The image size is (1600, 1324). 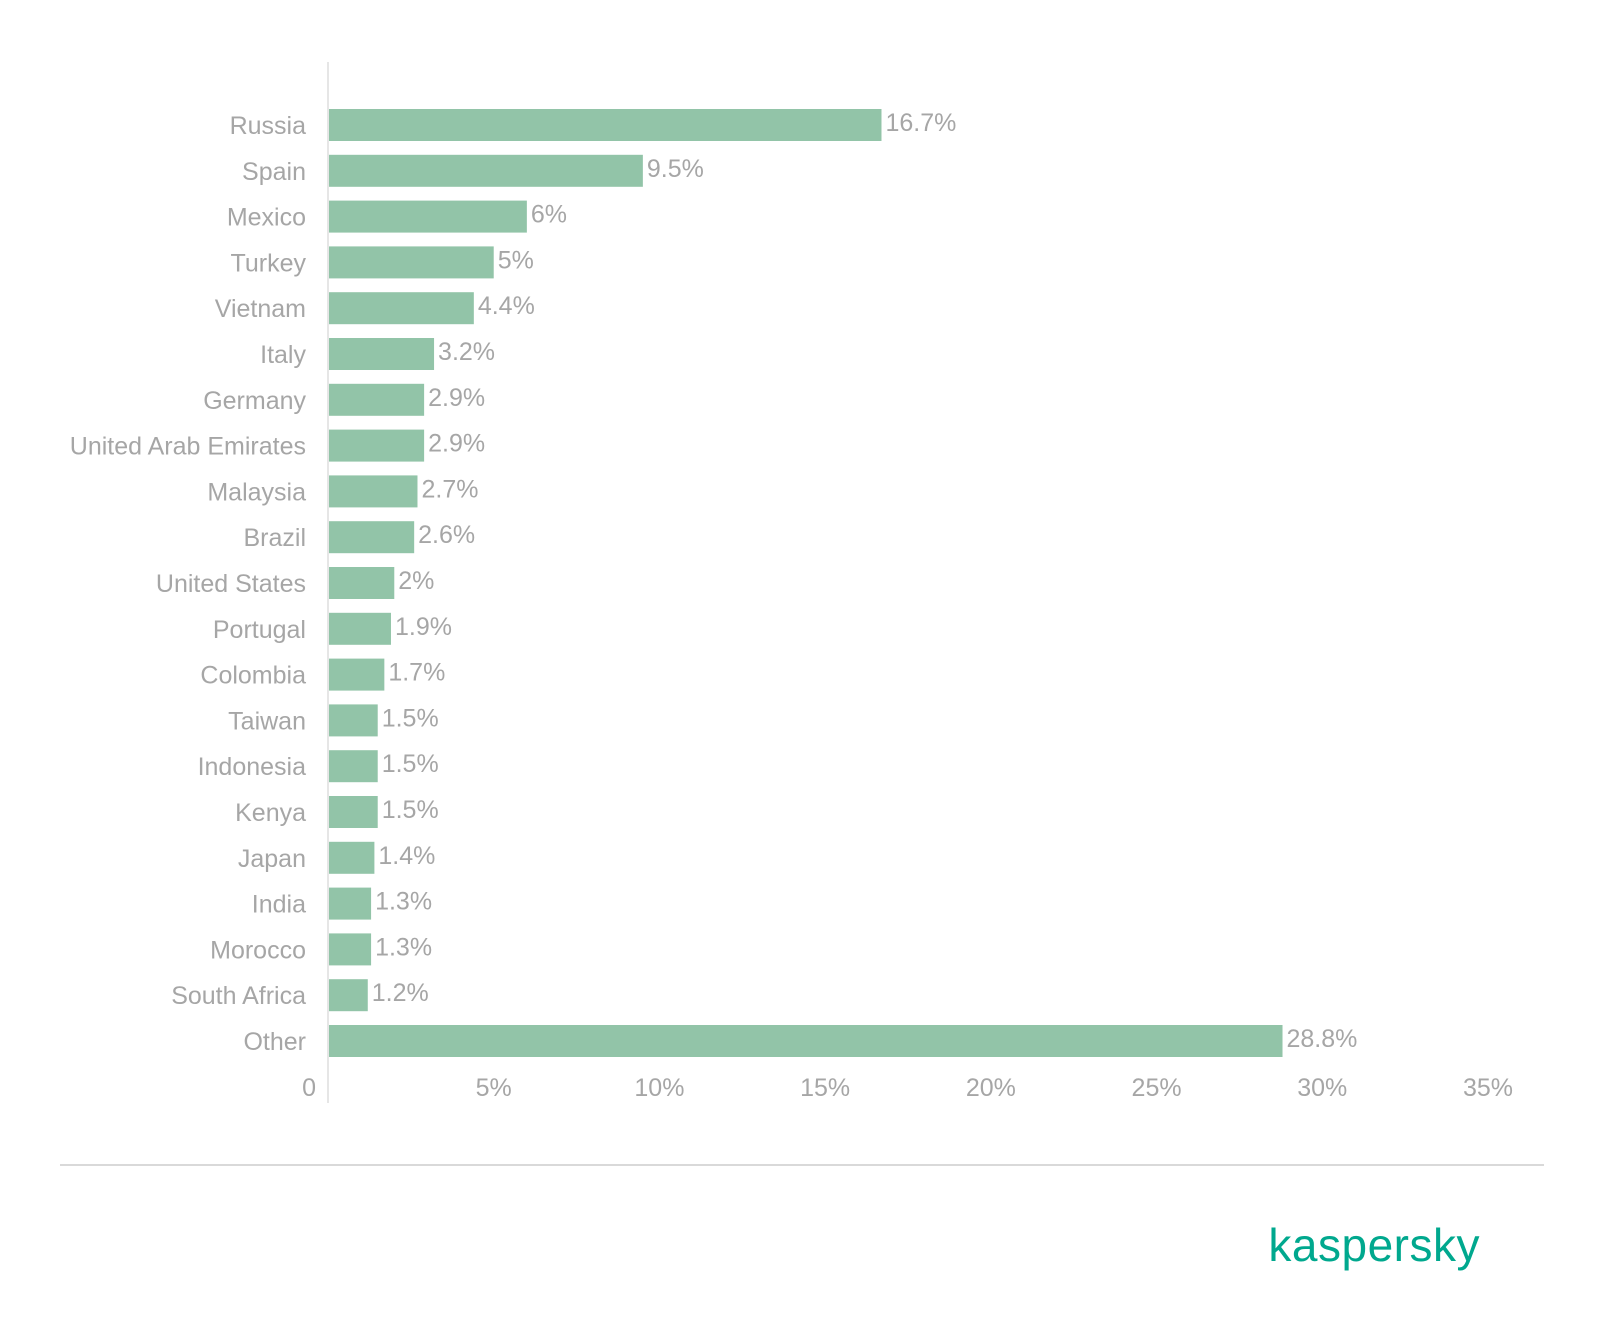 What do you see at coordinates (274, 538) in the screenshot?
I see `category-label: Brazil` at bounding box center [274, 538].